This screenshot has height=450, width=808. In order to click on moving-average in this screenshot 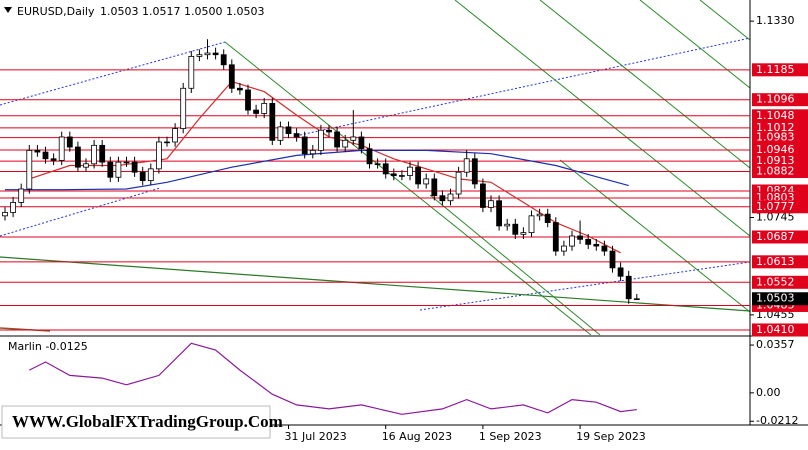, I will do `click(317, 170)`.